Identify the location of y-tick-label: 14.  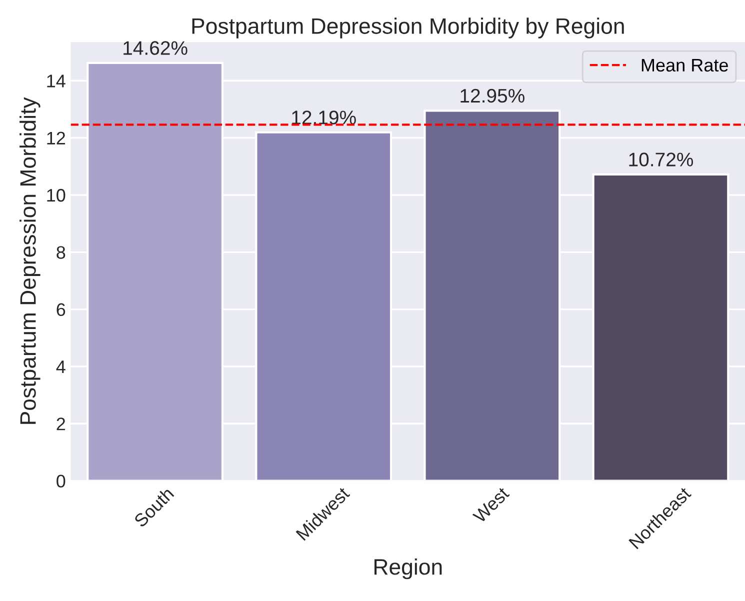
(56, 81).